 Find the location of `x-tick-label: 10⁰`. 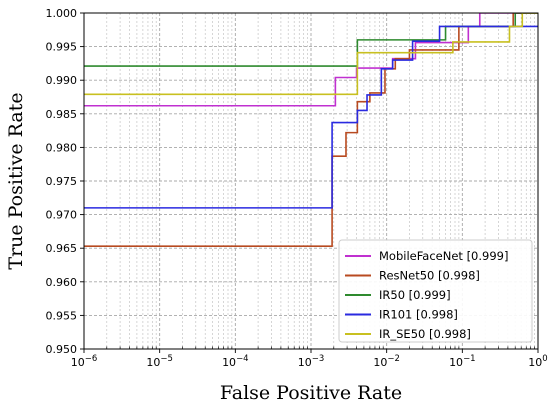

x-tick-label: 10⁰ is located at coordinates (537, 361).